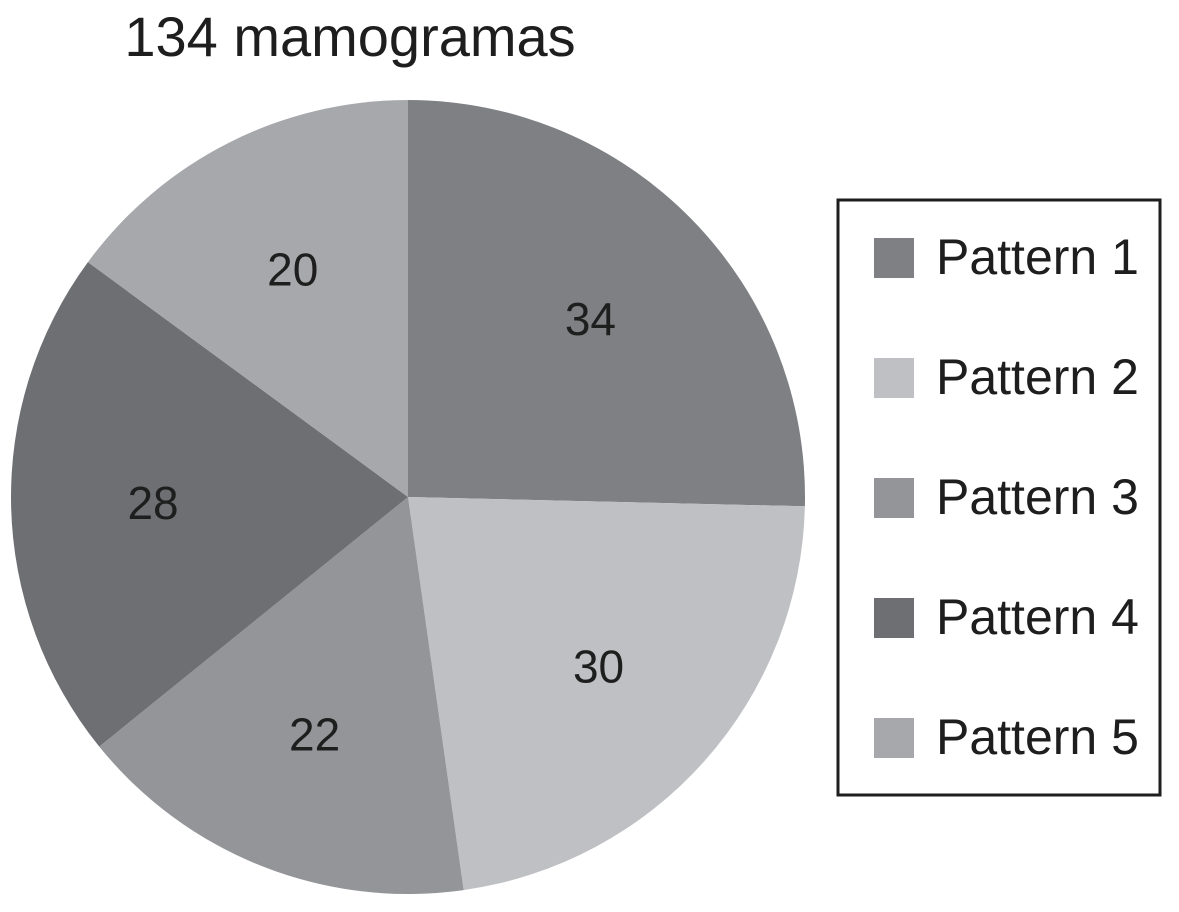  What do you see at coordinates (314, 734) in the screenshot?
I see `slice-value-label-3: 22` at bounding box center [314, 734].